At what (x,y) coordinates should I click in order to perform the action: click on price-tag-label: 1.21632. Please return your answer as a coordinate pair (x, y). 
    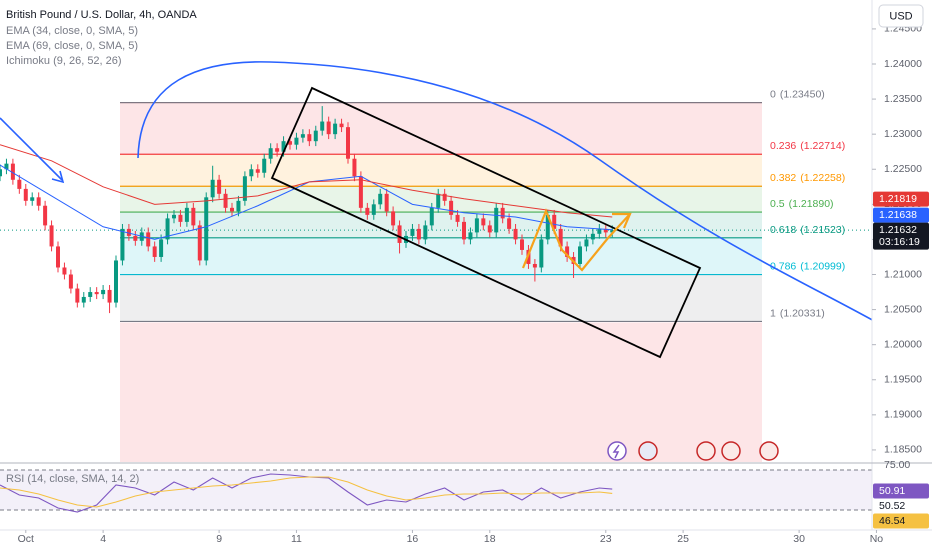
    Looking at the image, I should click on (898, 230).